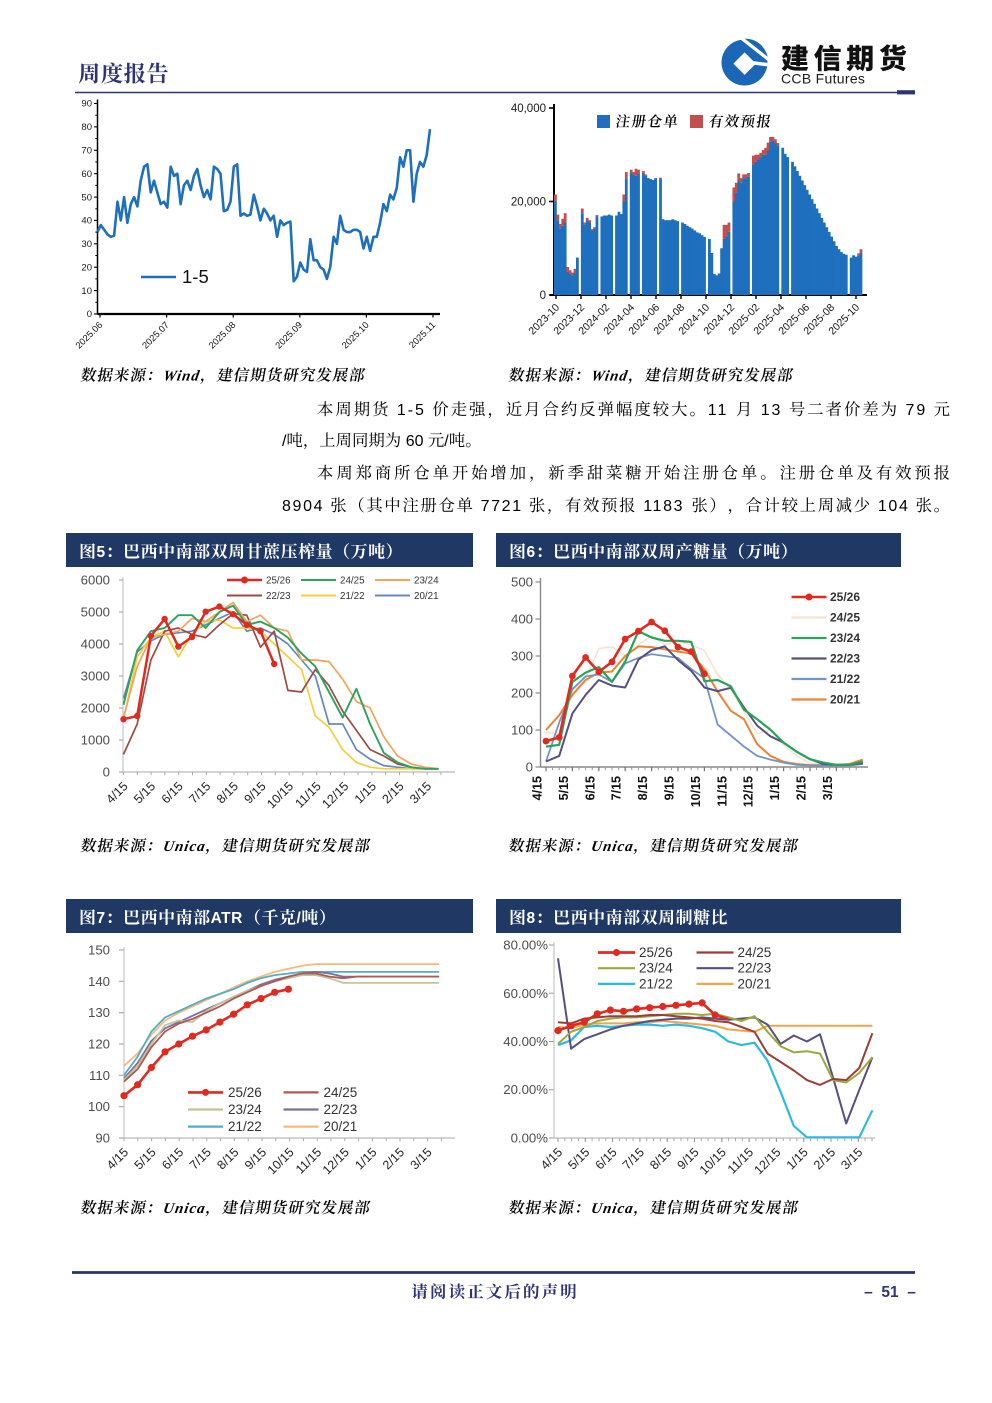  I want to click on svg-text: 80.00%, so click(525, 945).